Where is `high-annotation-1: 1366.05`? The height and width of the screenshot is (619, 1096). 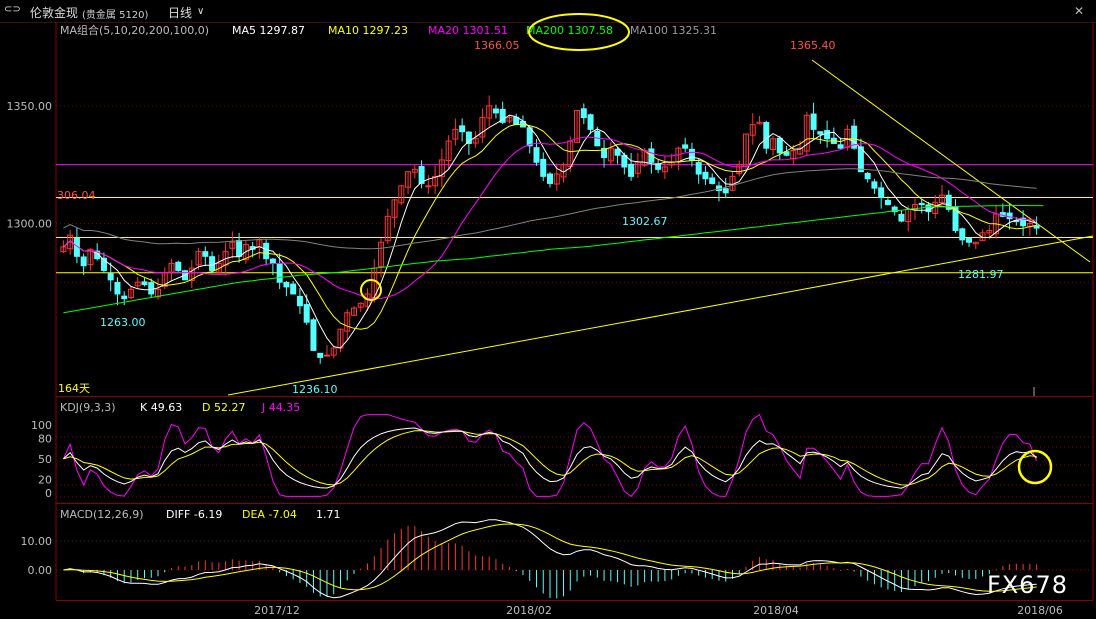
high-annotation-1: 1366.05 is located at coordinates (497, 45).